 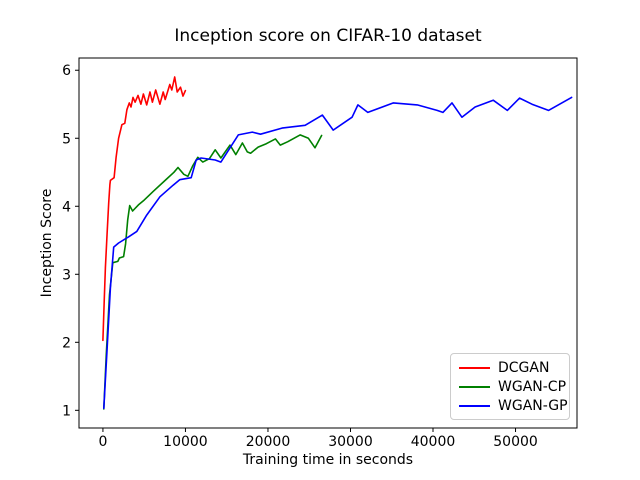 I want to click on y-tick-label: 4, so click(x=66, y=207).